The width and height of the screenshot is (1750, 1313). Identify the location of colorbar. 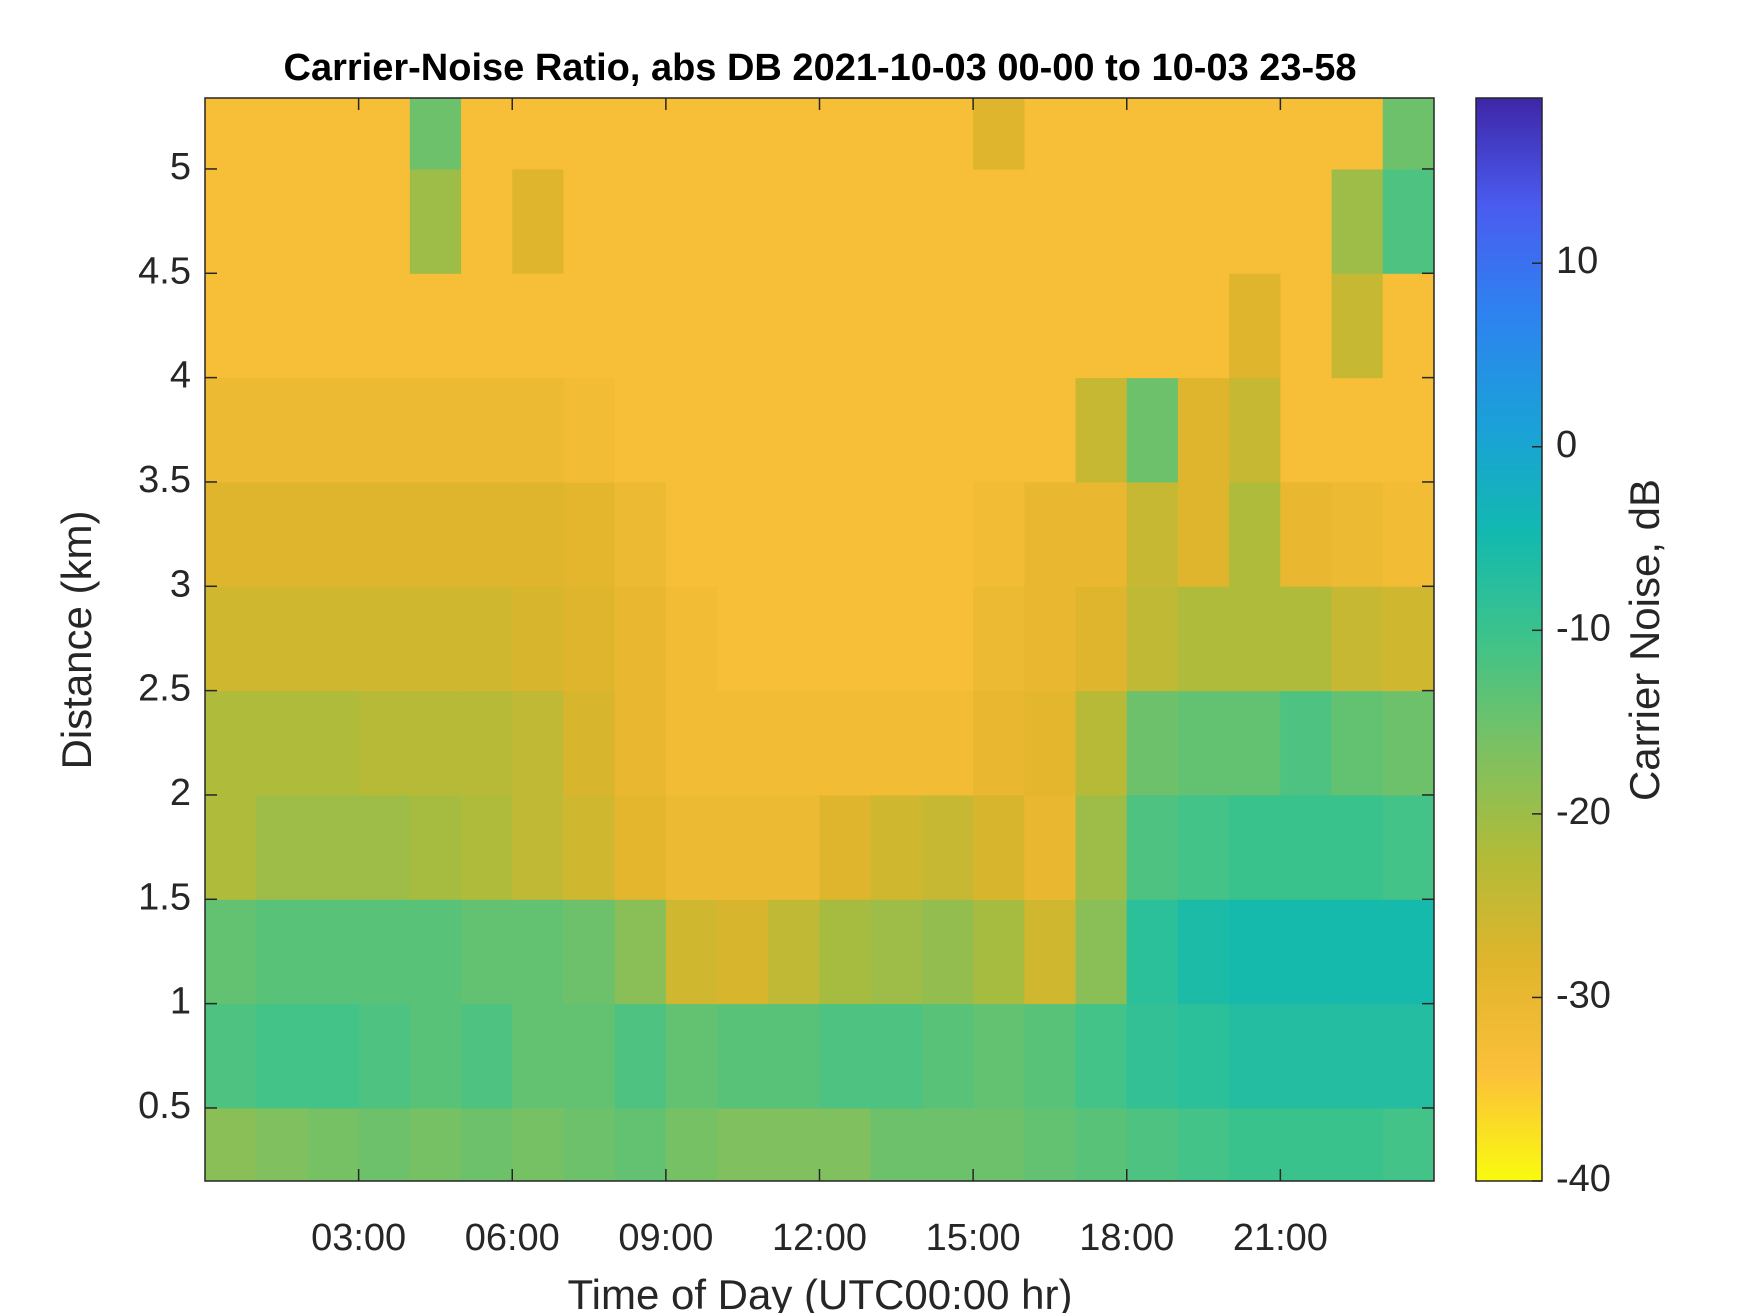
(1509, 639).